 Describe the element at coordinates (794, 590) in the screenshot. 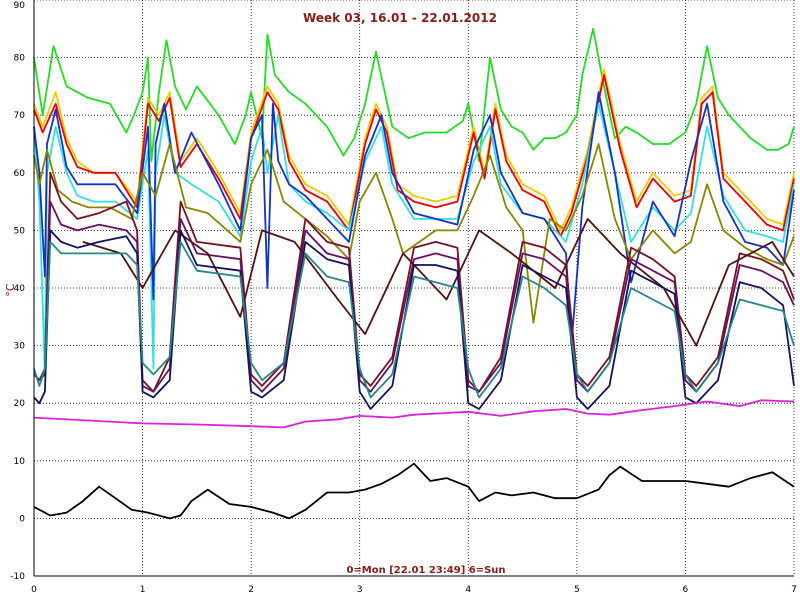

I see `x-tick-label: 7` at that location.